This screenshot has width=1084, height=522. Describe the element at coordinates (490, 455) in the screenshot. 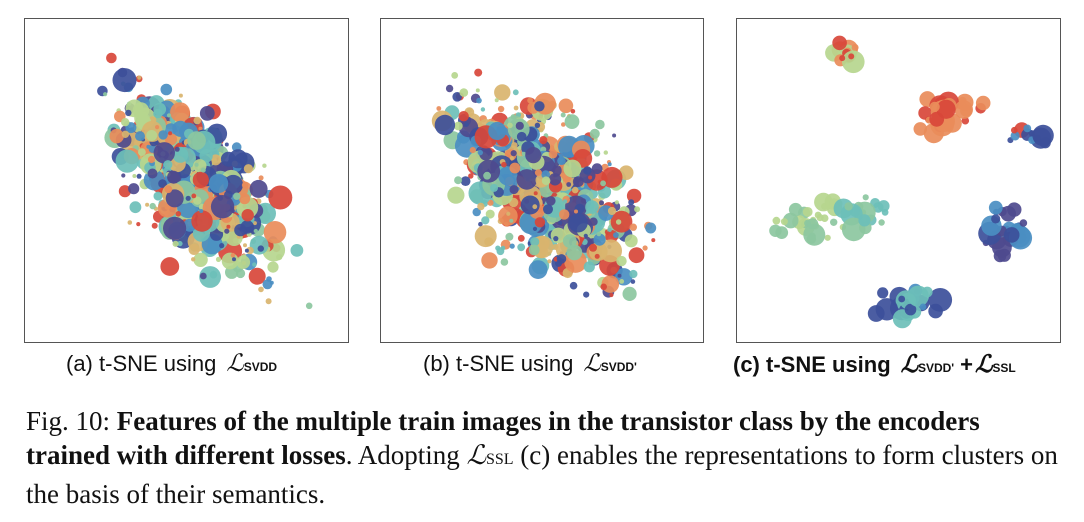

I see `loss-symbol-caption: ℒSSL` at that location.